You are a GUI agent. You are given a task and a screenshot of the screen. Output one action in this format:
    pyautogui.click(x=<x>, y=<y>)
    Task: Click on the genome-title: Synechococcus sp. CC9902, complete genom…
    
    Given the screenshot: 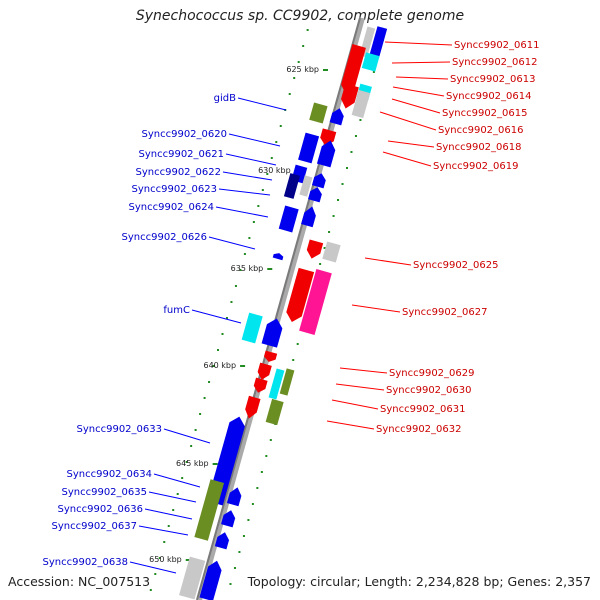 What is the action you would take?
    pyautogui.click(x=300, y=16)
    